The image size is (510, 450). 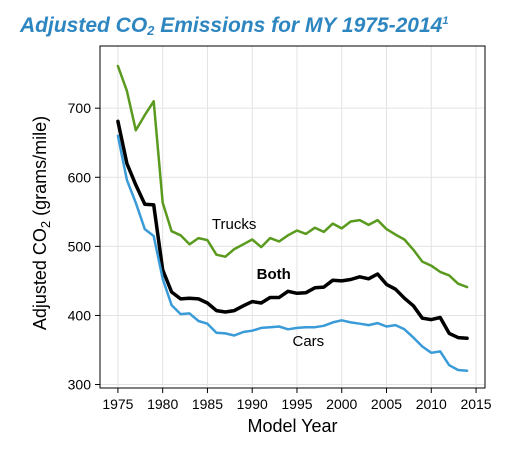 What do you see at coordinates (162, 404) in the screenshot?
I see `x-tick-label: 1980` at bounding box center [162, 404].